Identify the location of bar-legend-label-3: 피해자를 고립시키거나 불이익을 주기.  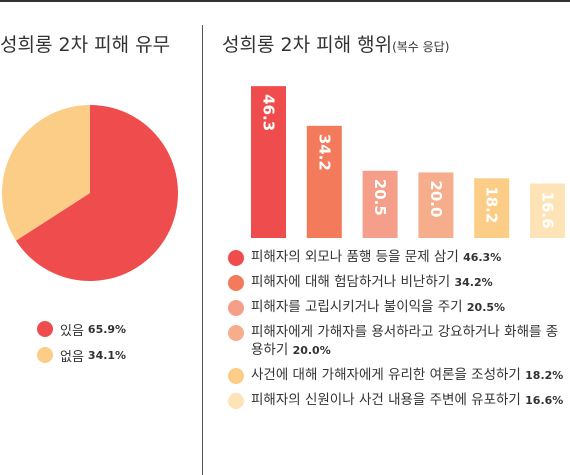
(359, 307).